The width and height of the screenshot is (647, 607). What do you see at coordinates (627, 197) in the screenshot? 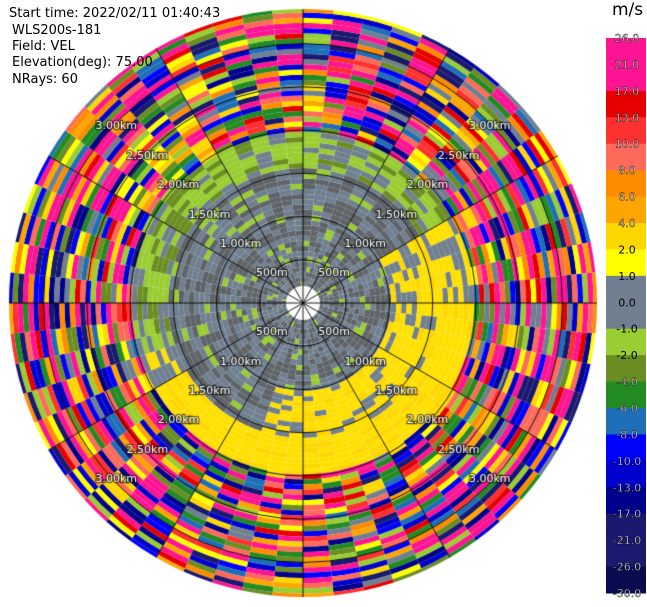
I see `colorbar-tick-label: 6.0` at bounding box center [627, 197].